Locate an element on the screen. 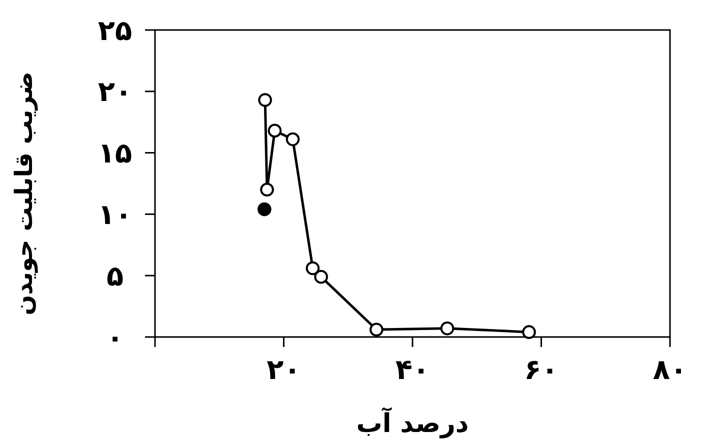 The image size is (717, 445). x-tick-label: ۲۰ is located at coordinates (283, 369).